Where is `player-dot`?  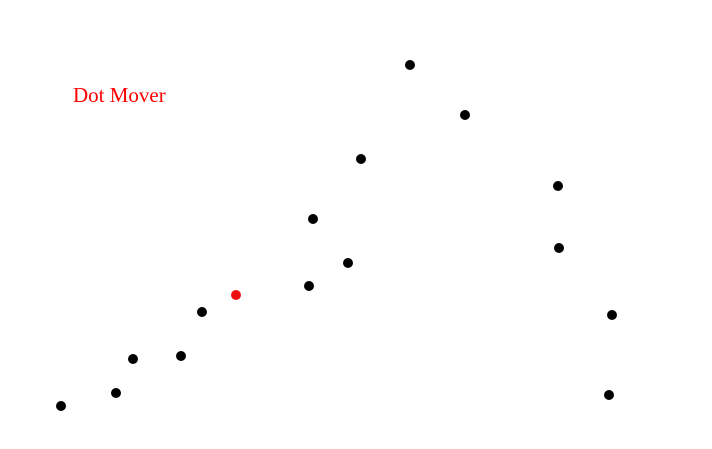 player-dot is located at coordinates (236, 295).